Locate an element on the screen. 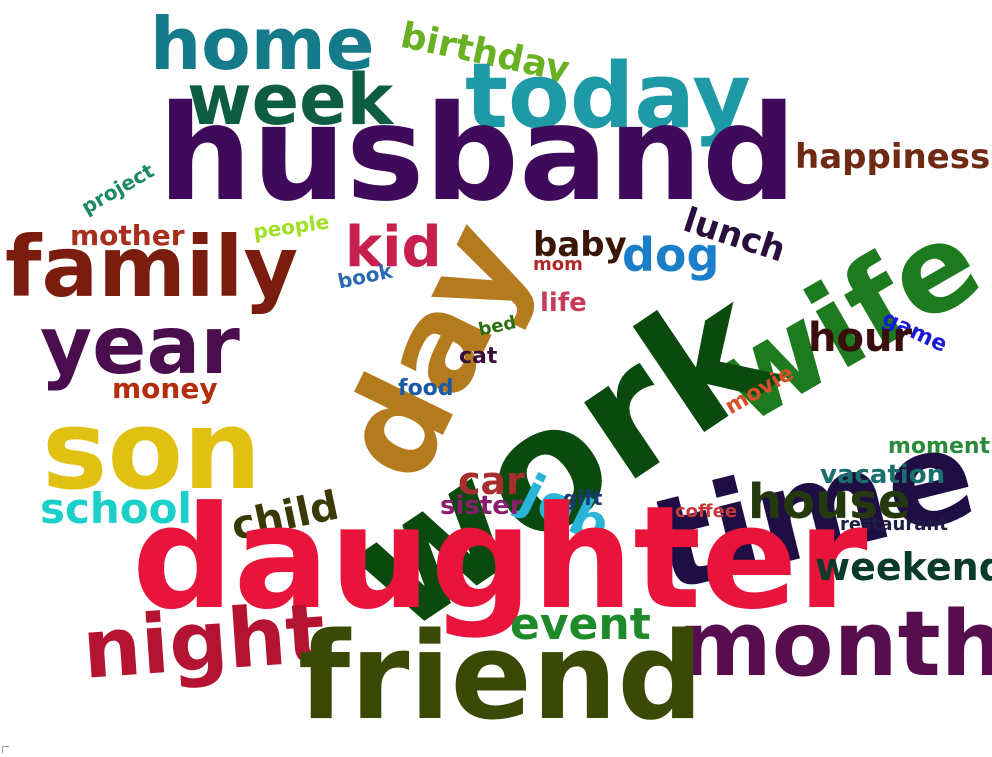 The height and width of the screenshot is (757, 992). word-mother: mother is located at coordinates (127, 235).